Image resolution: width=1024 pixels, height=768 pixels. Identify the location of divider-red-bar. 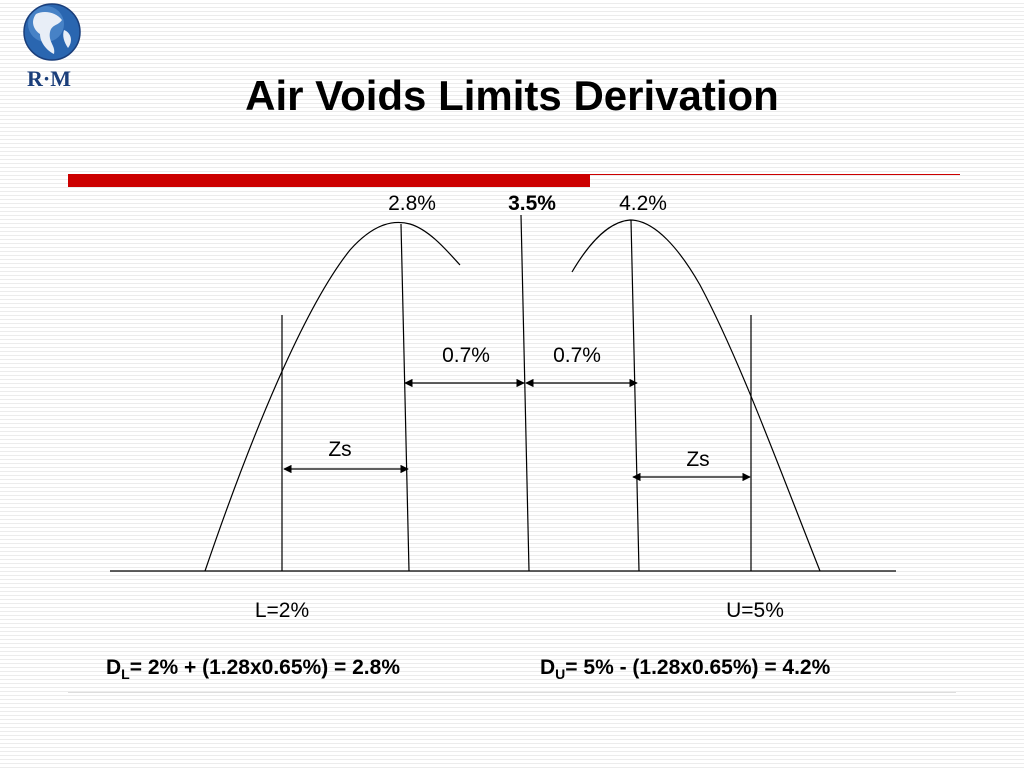
(329, 180).